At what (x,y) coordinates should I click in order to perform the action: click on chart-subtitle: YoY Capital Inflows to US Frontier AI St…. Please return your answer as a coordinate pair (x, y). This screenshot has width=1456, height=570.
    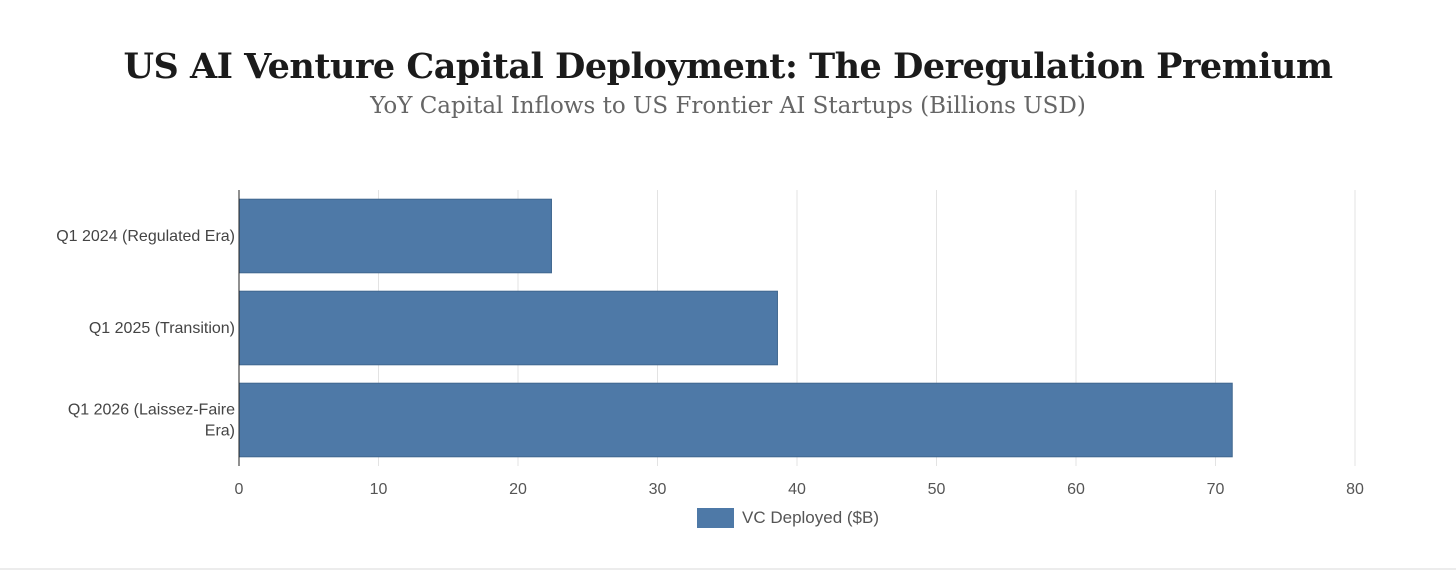
    Looking at the image, I should click on (728, 106).